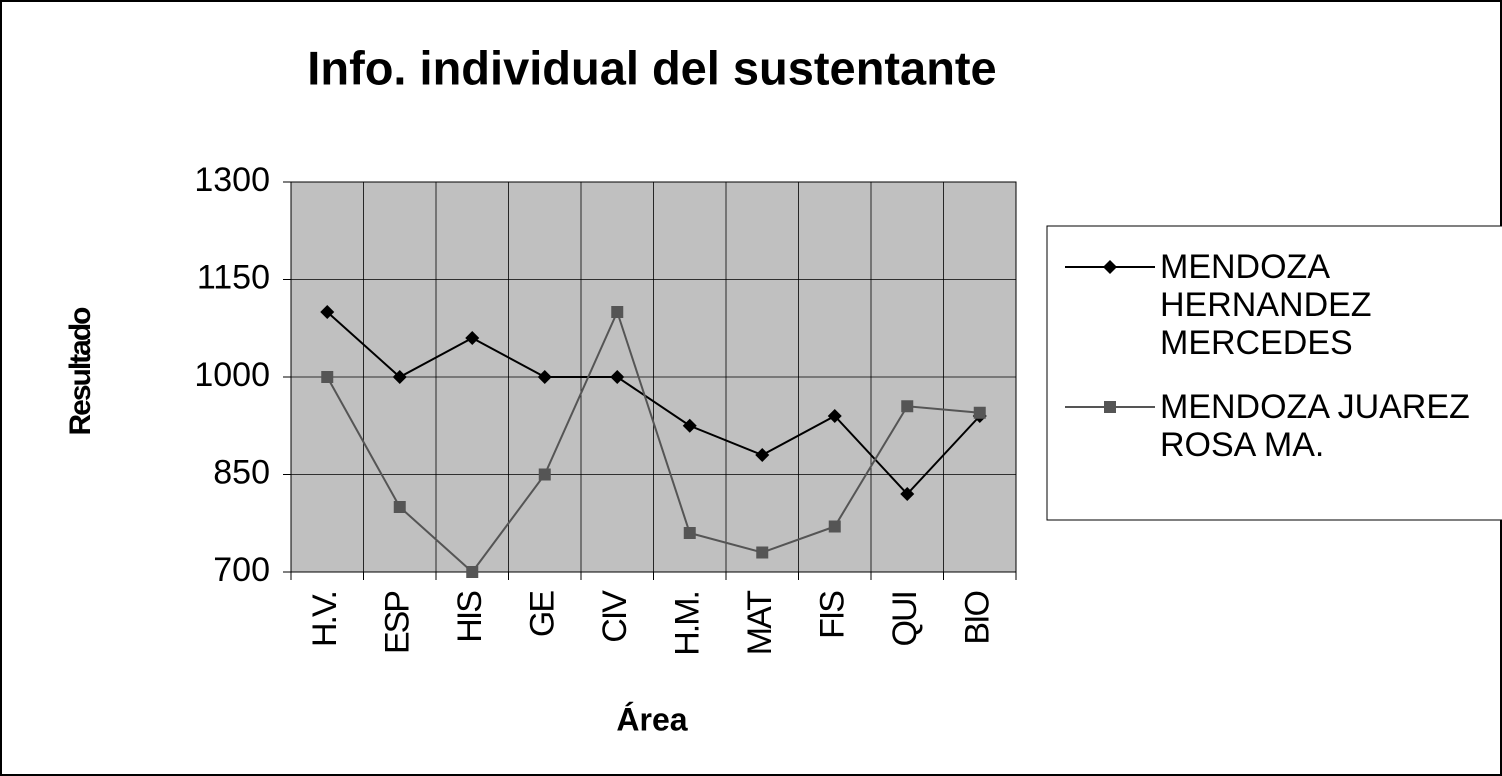 Image resolution: width=1502 pixels, height=776 pixels. I want to click on x-tick-label: BIO, so click(978, 617).